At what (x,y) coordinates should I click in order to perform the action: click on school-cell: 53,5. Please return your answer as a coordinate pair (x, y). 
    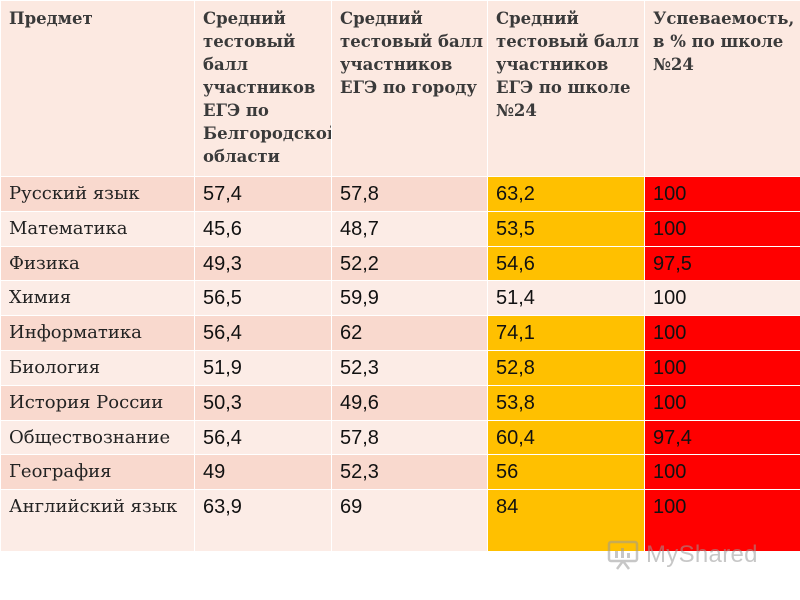
    Looking at the image, I should click on (566, 228).